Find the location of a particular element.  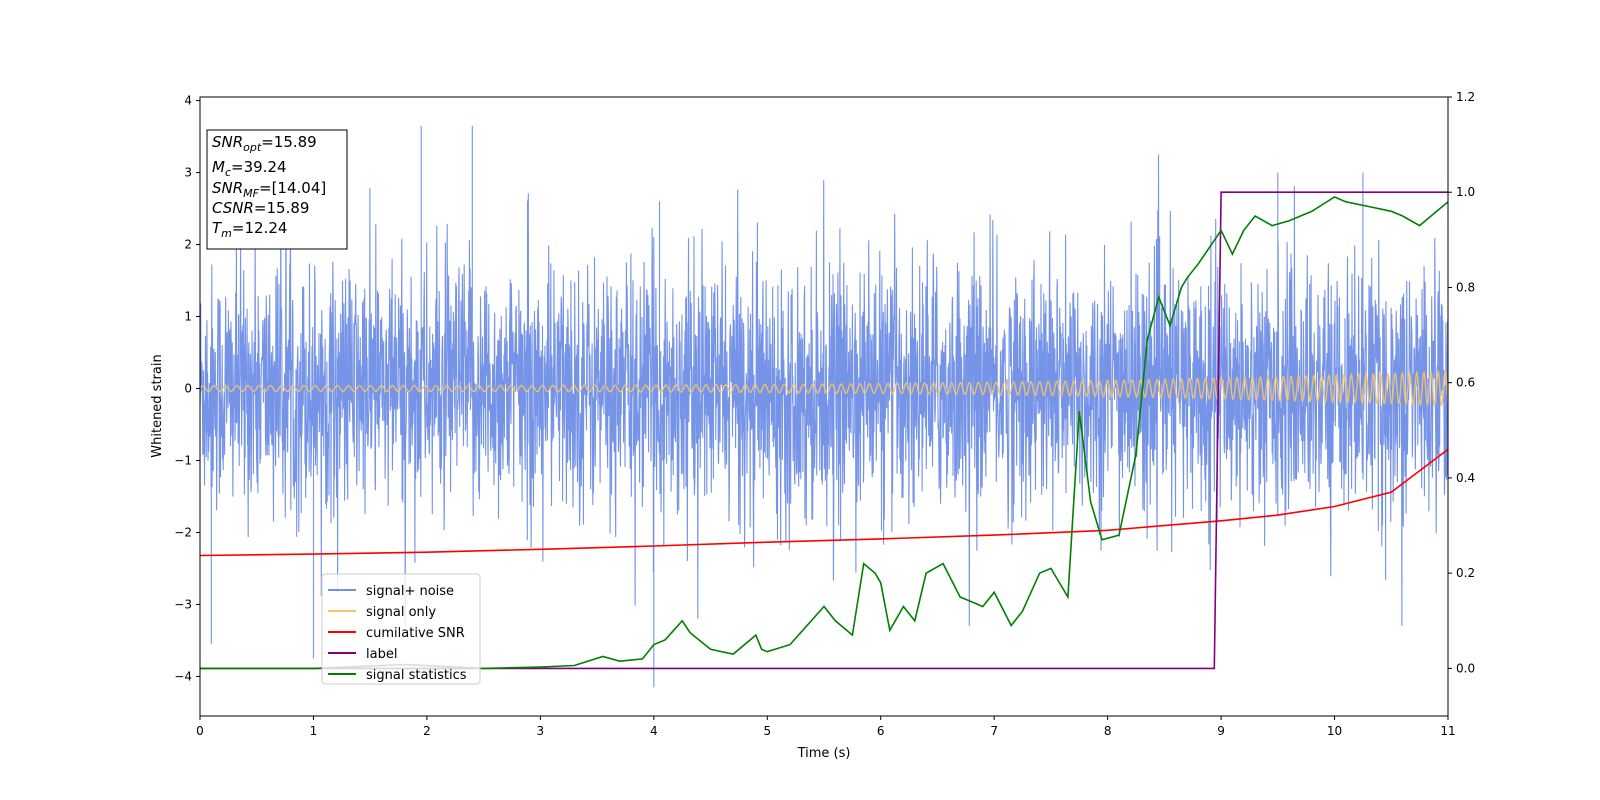

x-tick-label: 5 is located at coordinates (767, 731).